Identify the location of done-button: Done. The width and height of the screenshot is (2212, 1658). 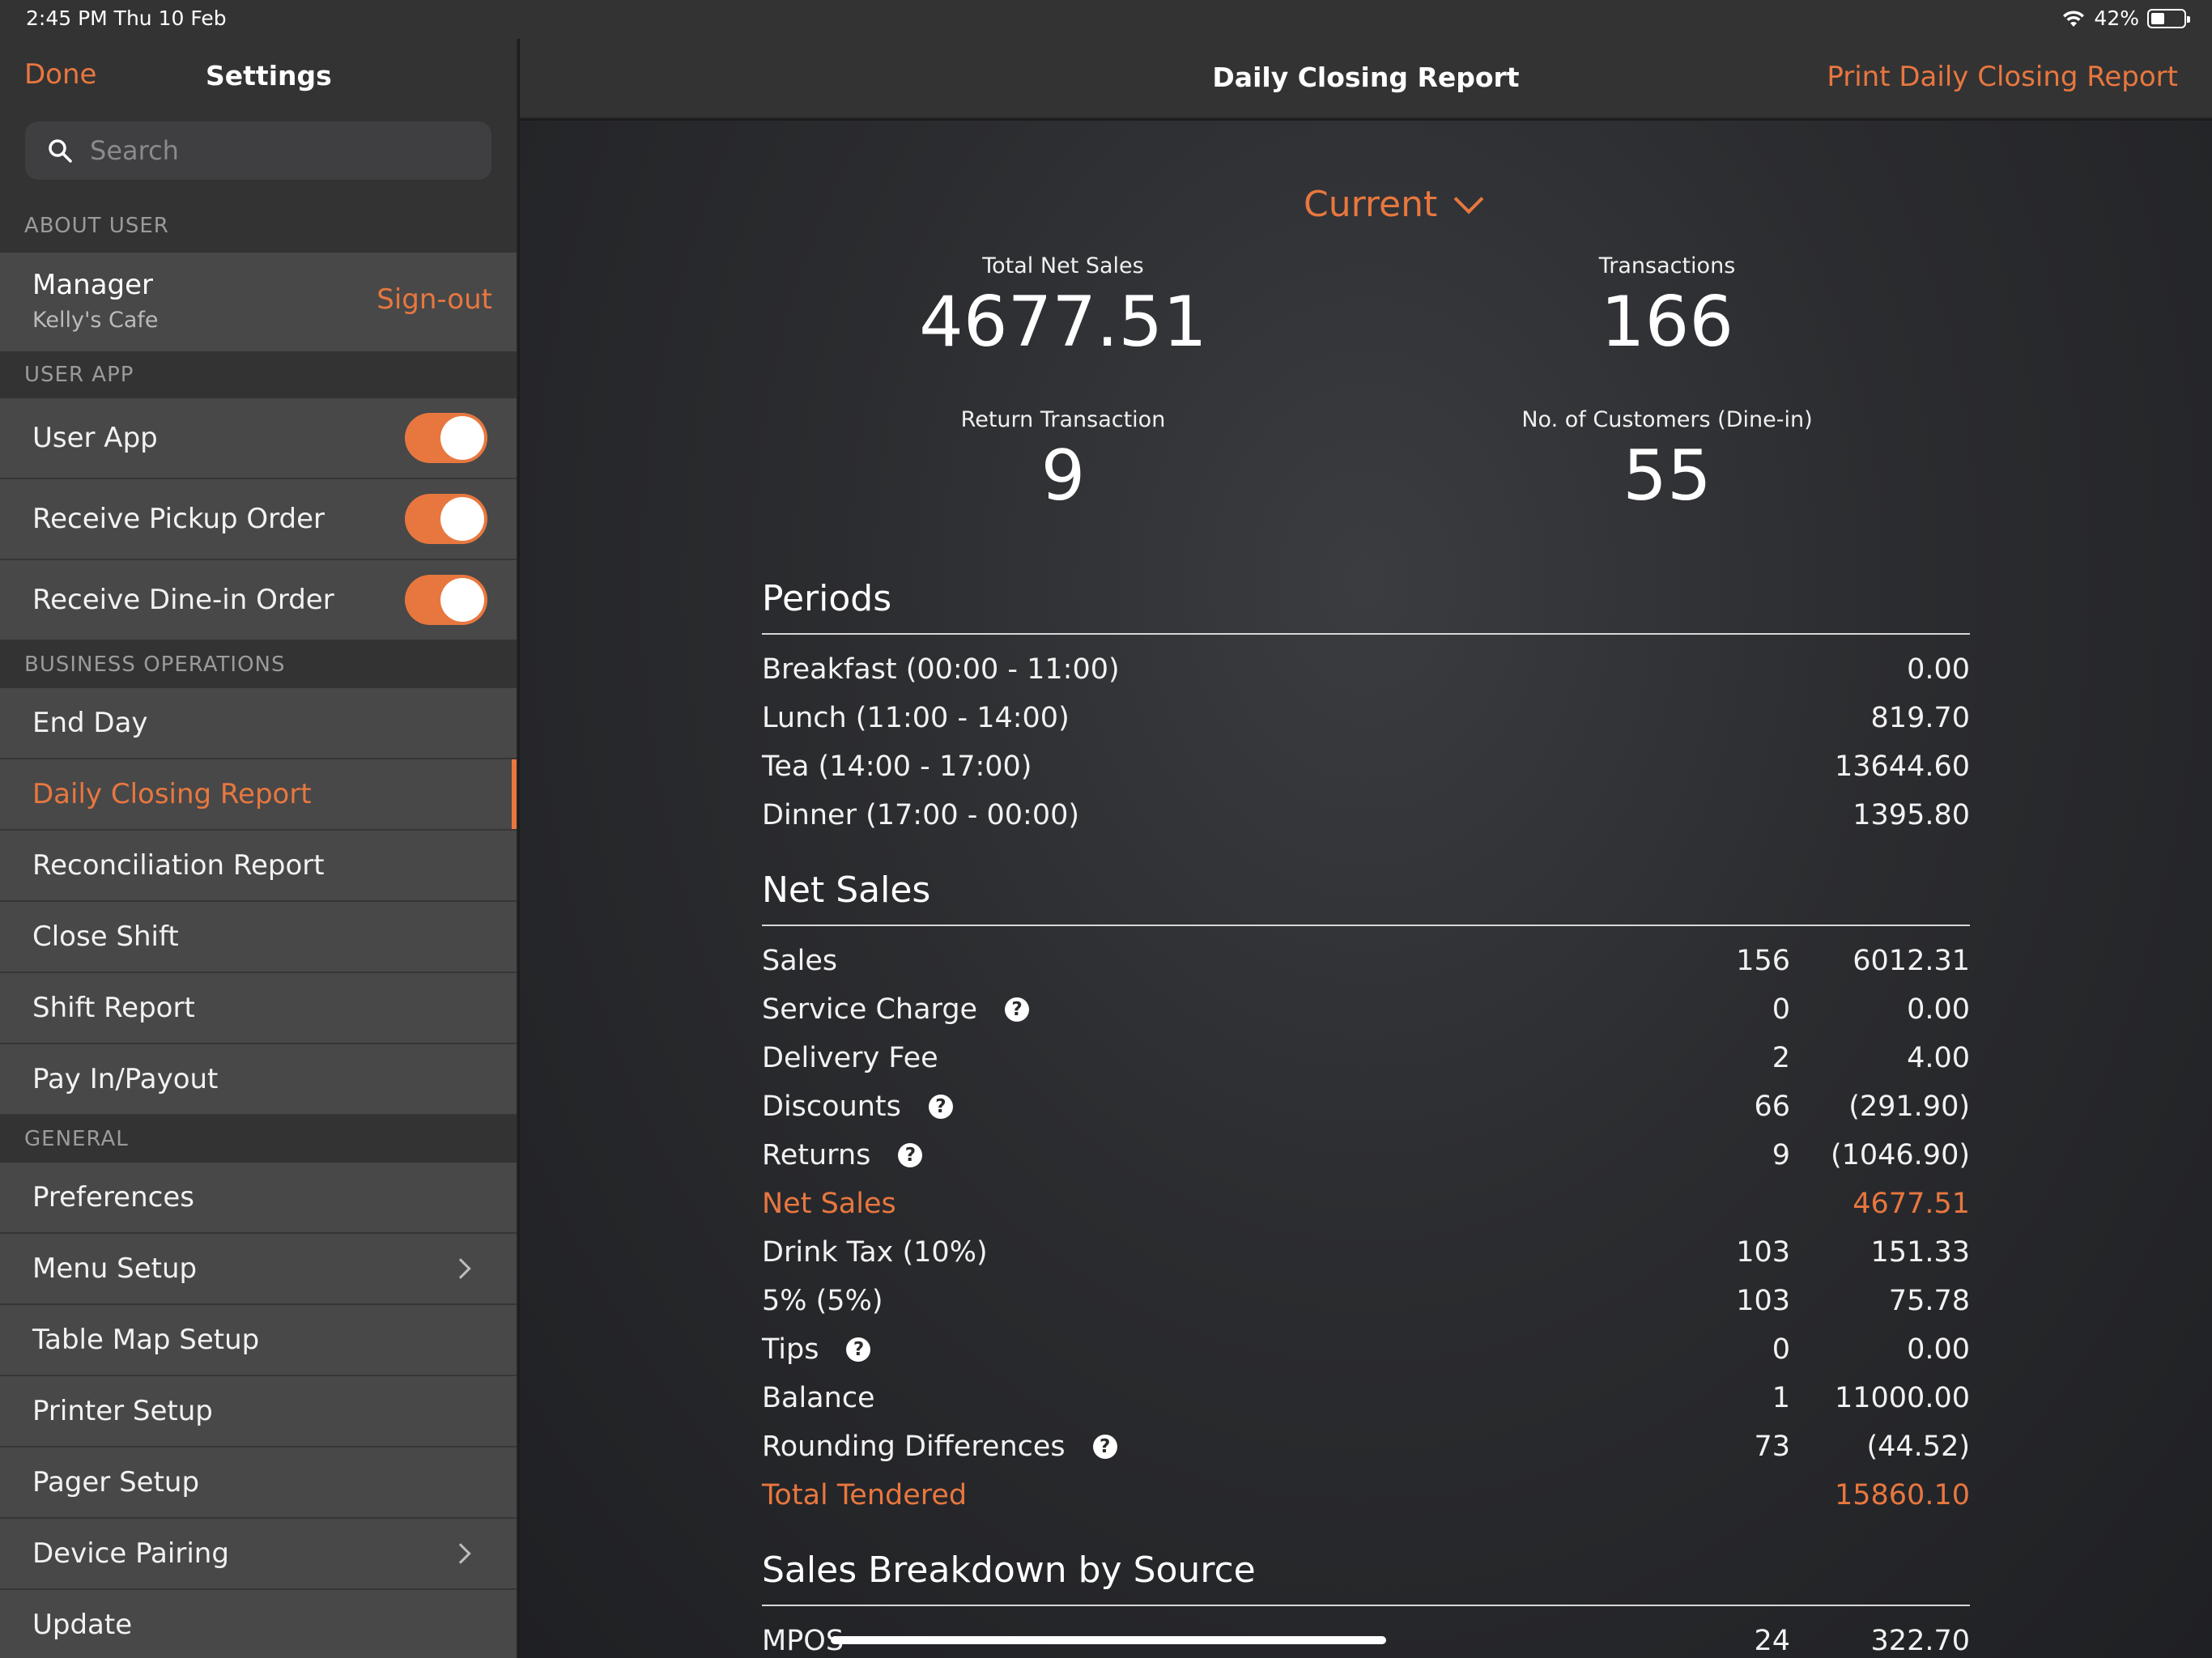
(61, 74).